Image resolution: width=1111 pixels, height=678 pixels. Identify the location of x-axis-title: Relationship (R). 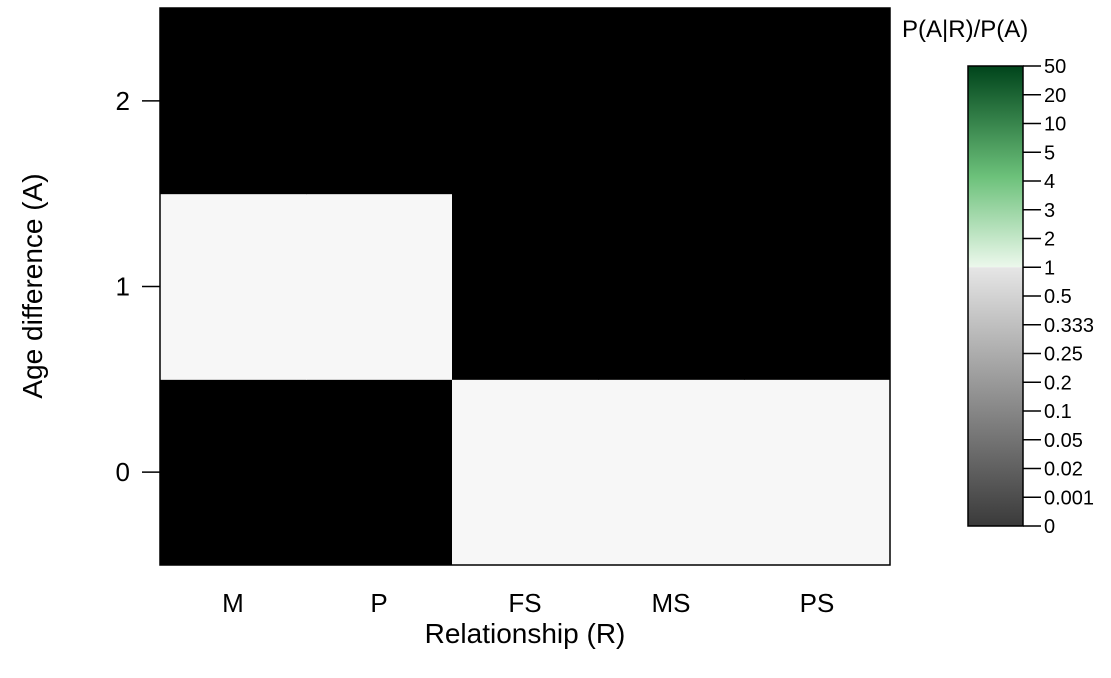
(525, 633).